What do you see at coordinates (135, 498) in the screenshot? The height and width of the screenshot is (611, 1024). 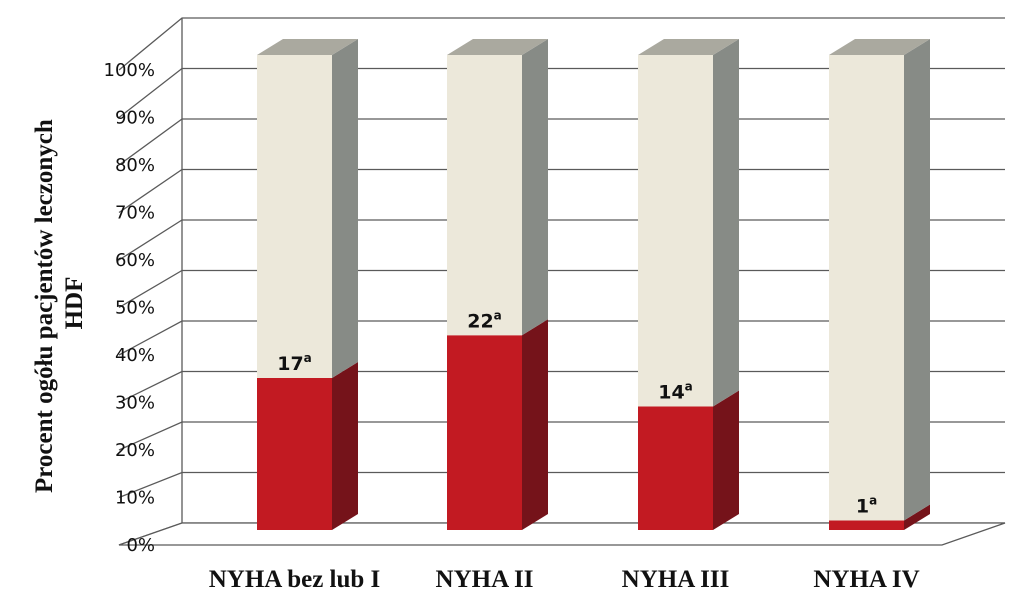 I see `y-tick-label: 10%` at bounding box center [135, 498].